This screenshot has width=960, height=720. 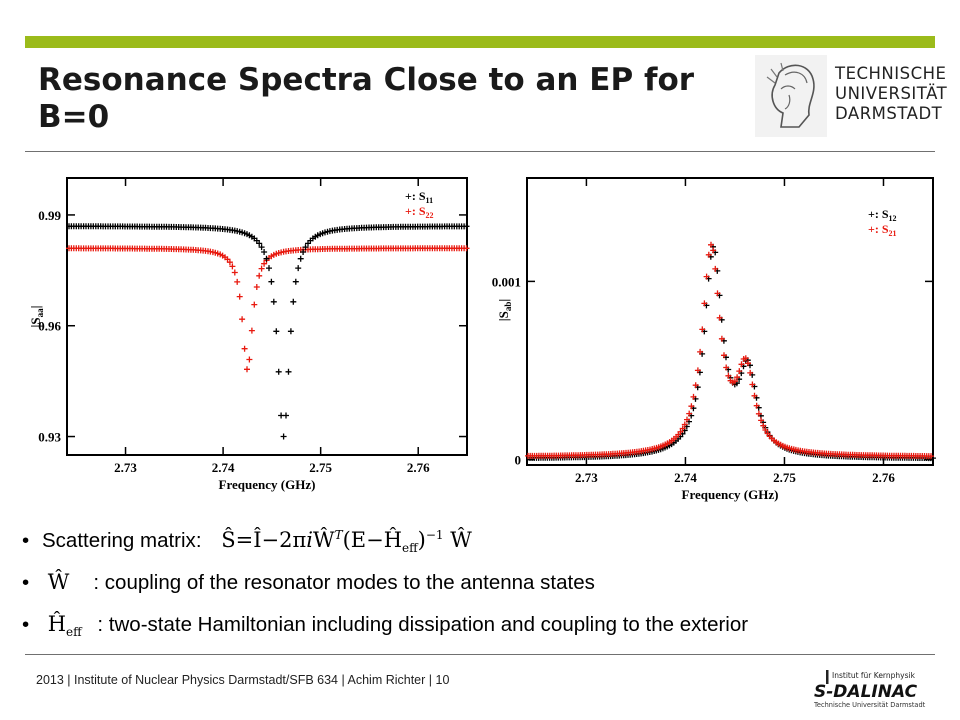 What do you see at coordinates (36, 317) in the screenshot?
I see `saa-y-axis-label: |Saa|` at bounding box center [36, 317].